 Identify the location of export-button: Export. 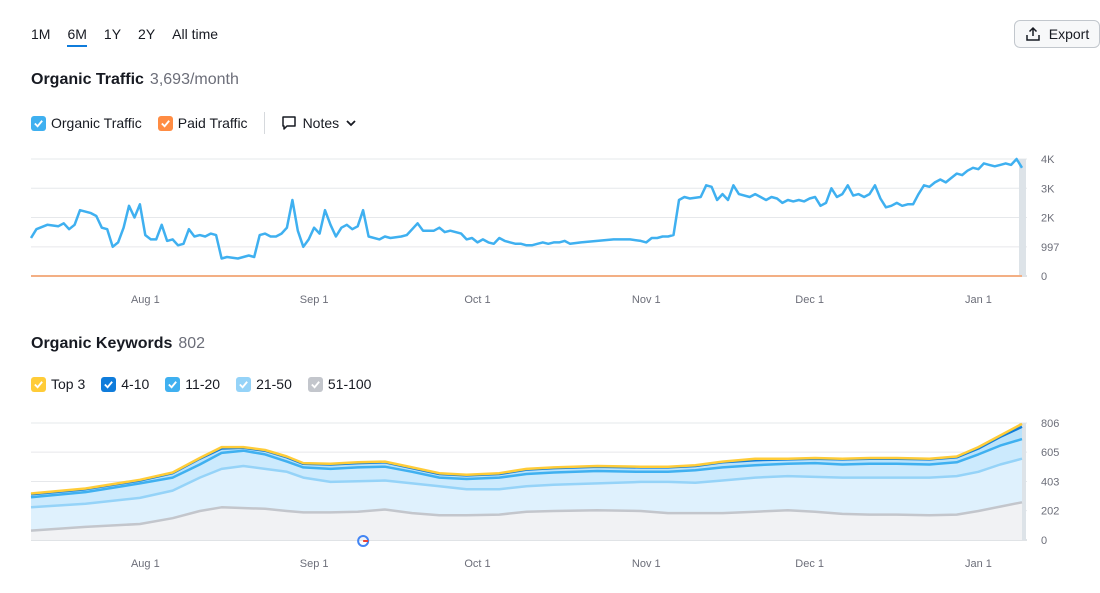
(1057, 34).